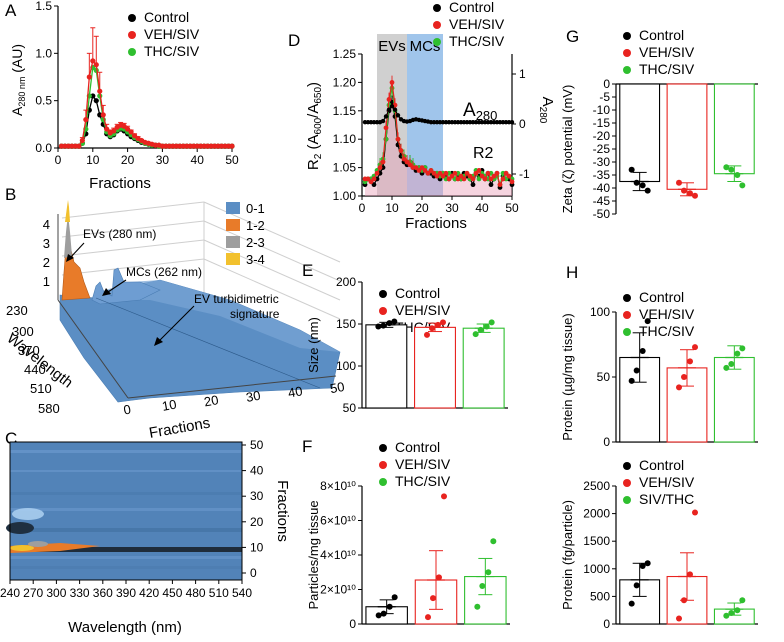 The height and width of the screenshot is (642, 784). I want to click on panel-b-legend: 0-1 1-2 2-3 3-4, so click(245, 234).